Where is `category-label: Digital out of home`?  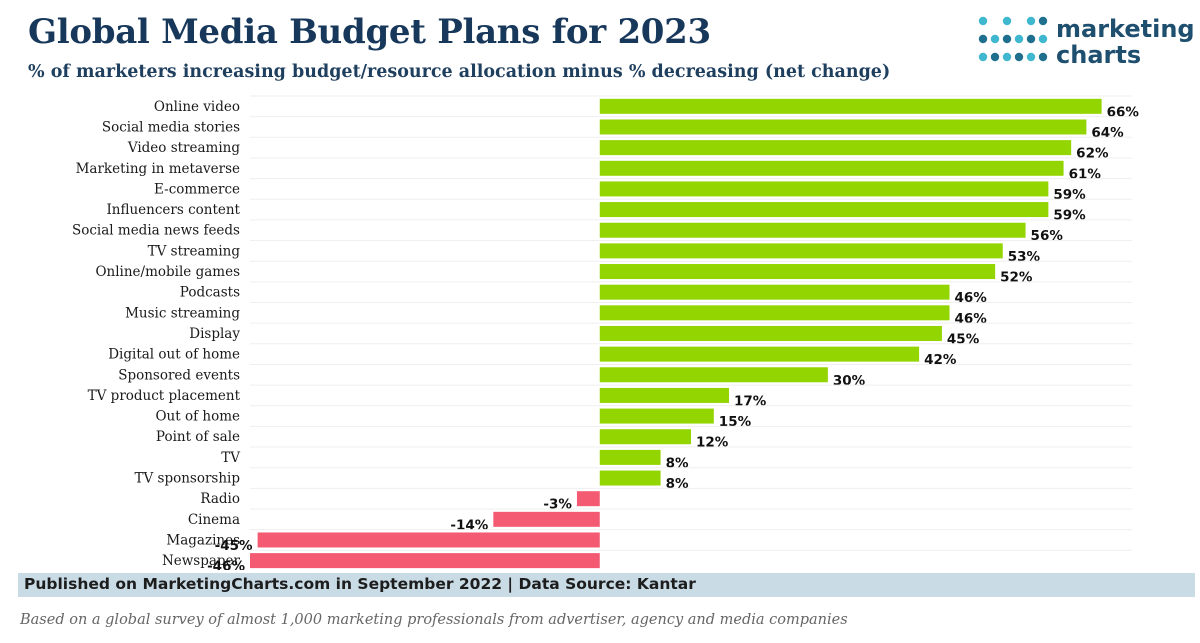
category-label: Digital out of home is located at coordinates (174, 355).